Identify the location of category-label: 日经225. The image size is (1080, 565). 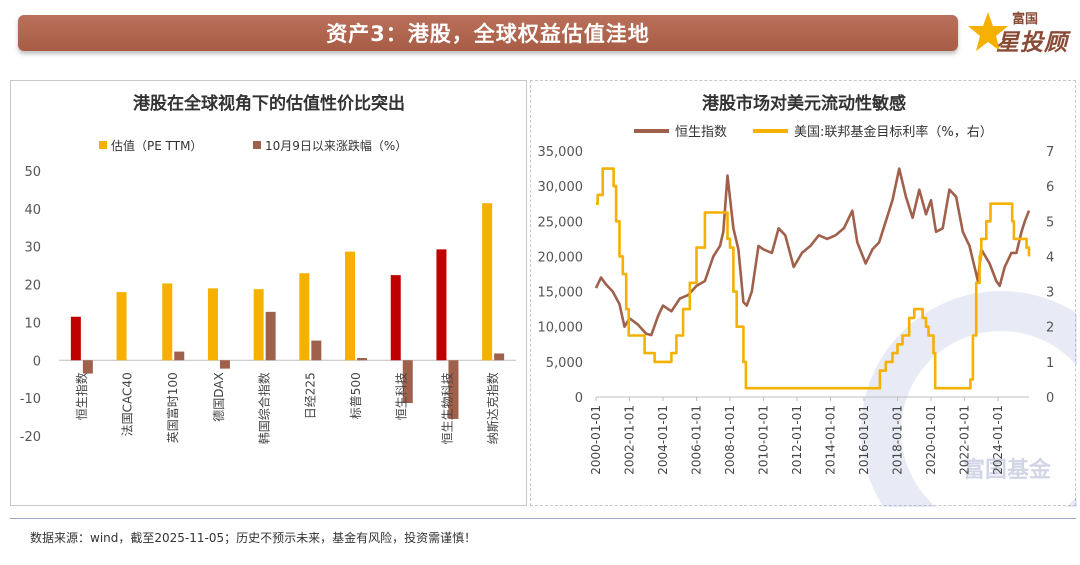
(310, 395).